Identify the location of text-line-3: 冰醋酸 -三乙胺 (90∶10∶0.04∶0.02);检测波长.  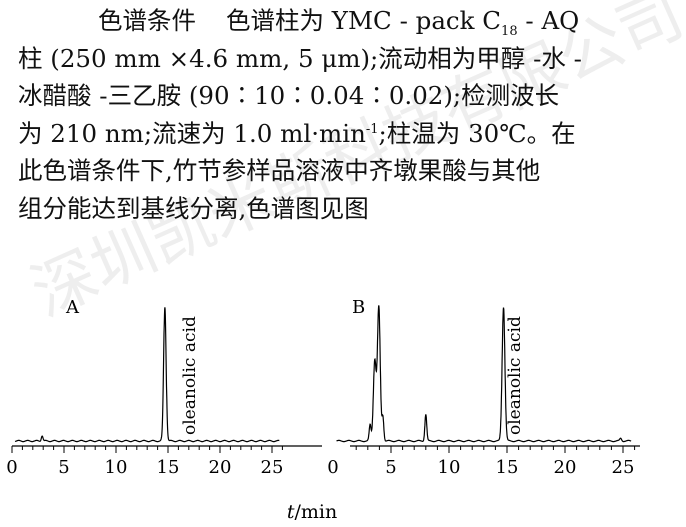
(289, 95).